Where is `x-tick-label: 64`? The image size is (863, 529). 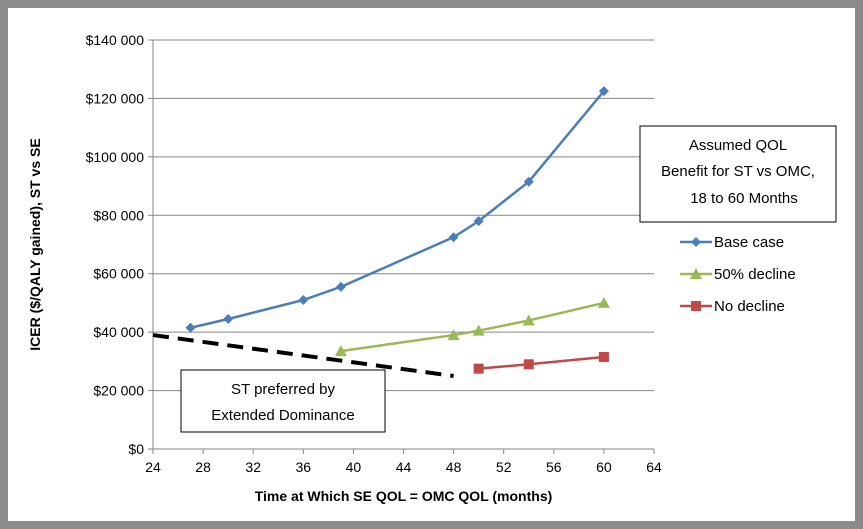 x-tick-label: 64 is located at coordinates (654, 467).